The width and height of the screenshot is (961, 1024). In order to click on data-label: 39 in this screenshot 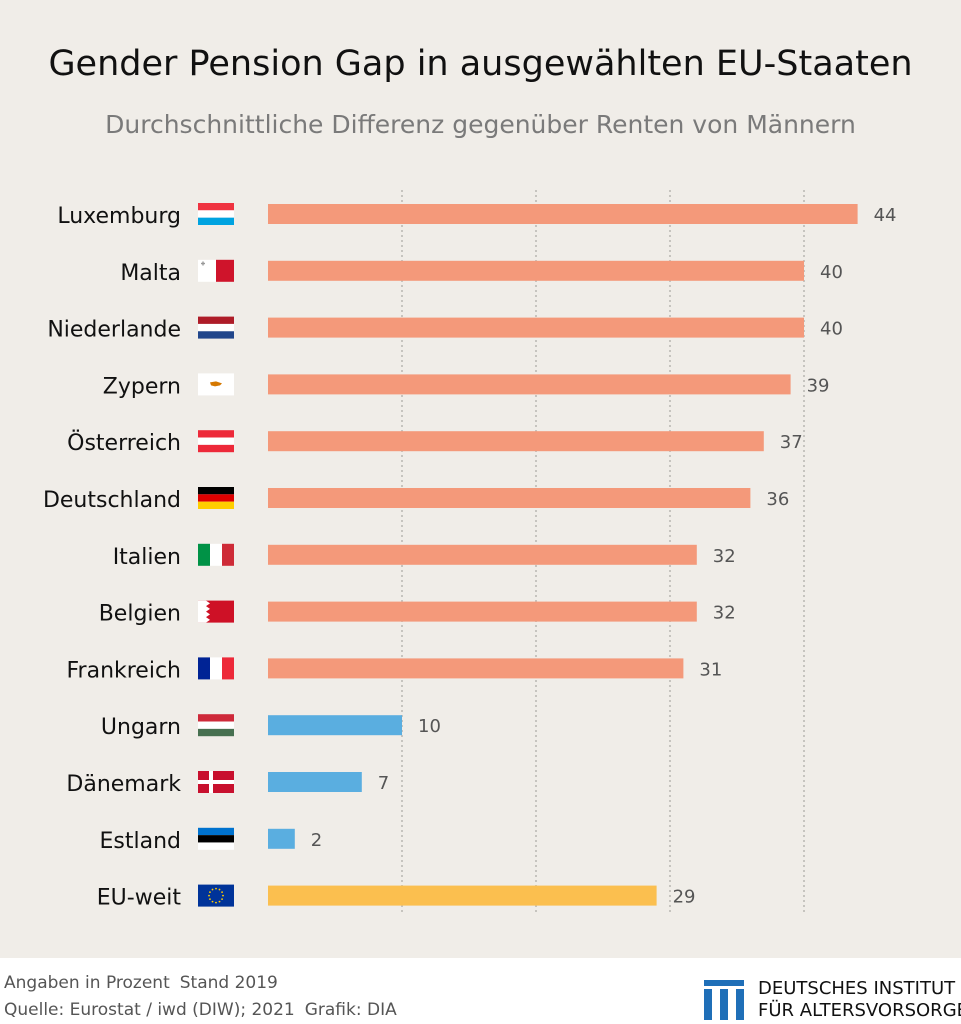, I will do `click(818, 385)`.